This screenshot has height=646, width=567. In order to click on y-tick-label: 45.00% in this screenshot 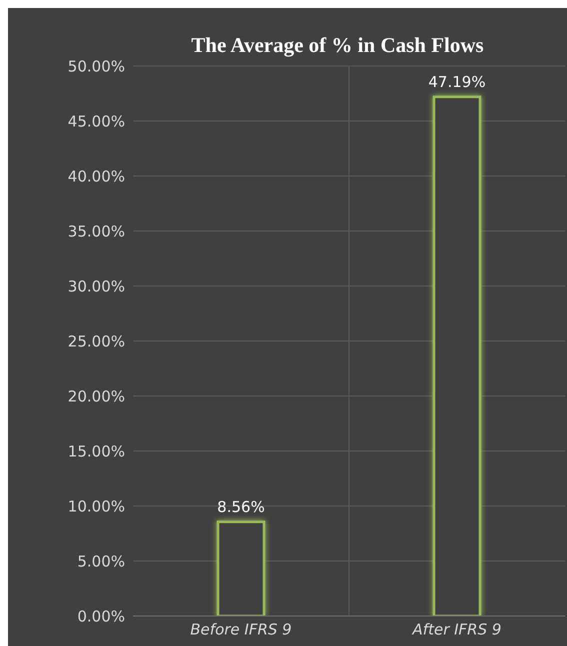, I will do `click(96, 121)`.